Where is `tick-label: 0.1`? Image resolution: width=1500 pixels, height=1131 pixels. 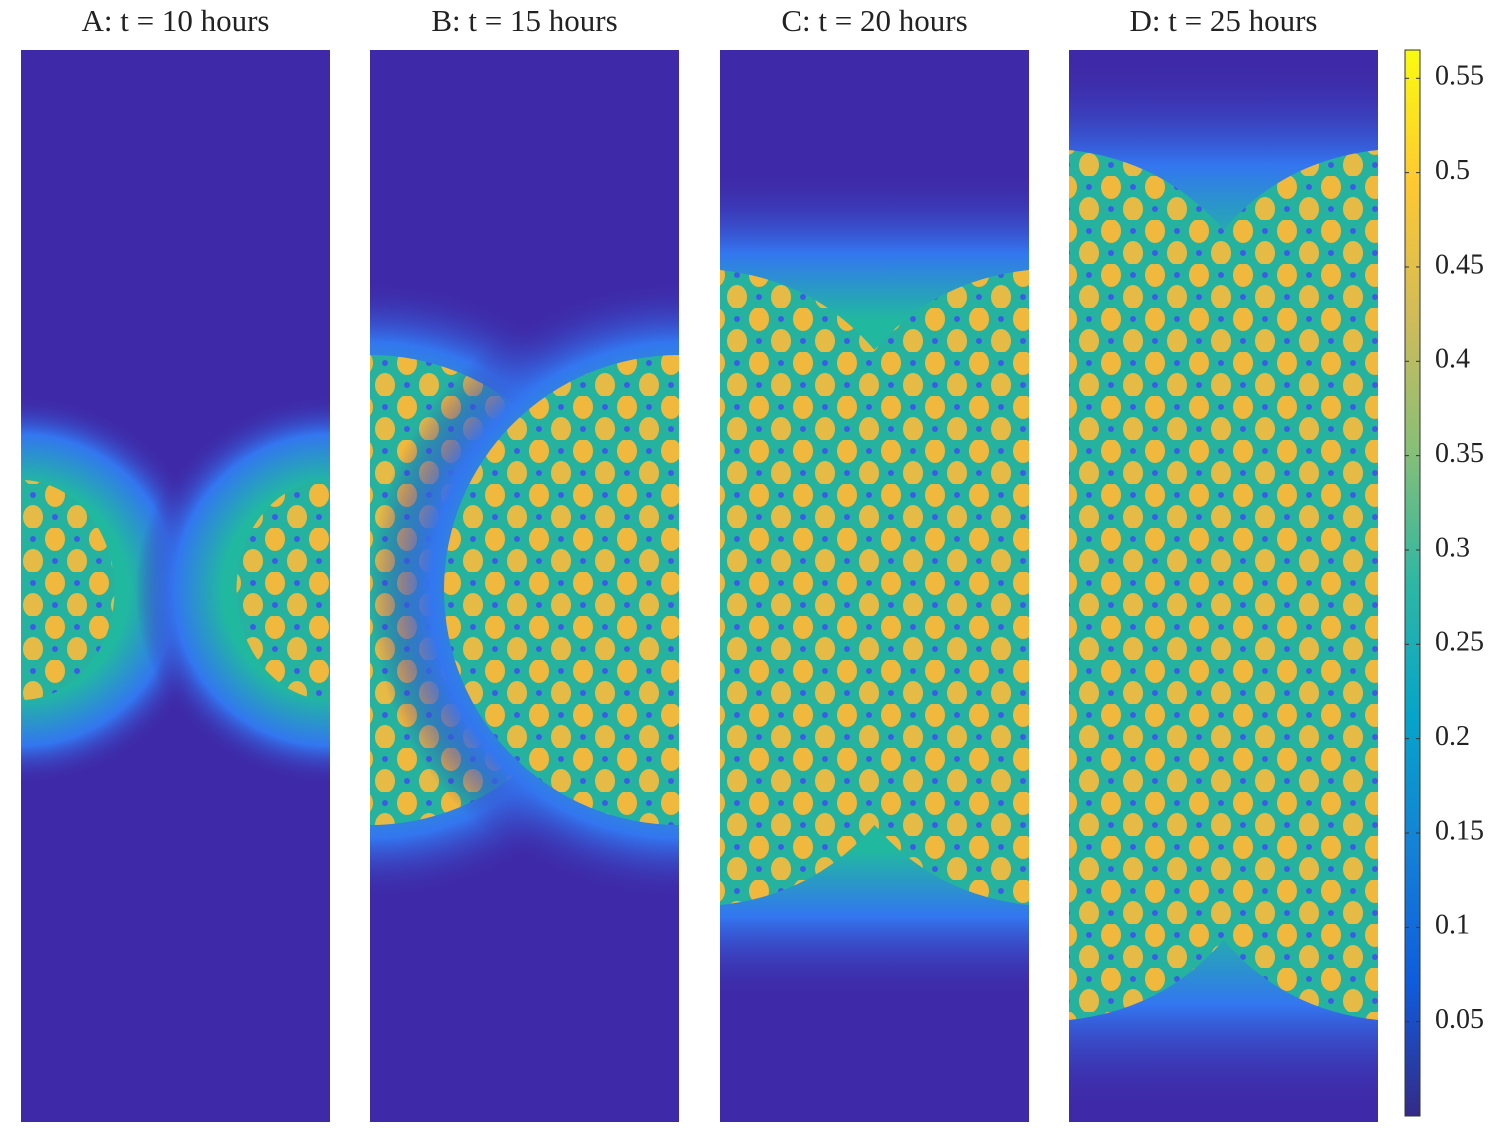 tick-label: 0.1 is located at coordinates (1452, 925).